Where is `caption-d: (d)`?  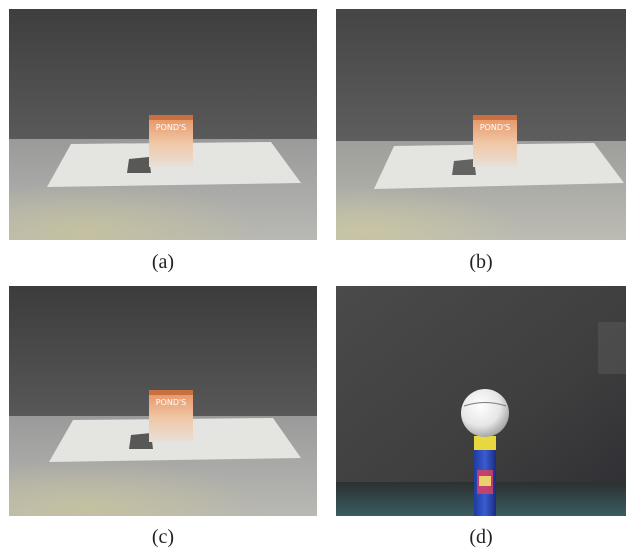 caption-d: (d) is located at coordinates (481, 537).